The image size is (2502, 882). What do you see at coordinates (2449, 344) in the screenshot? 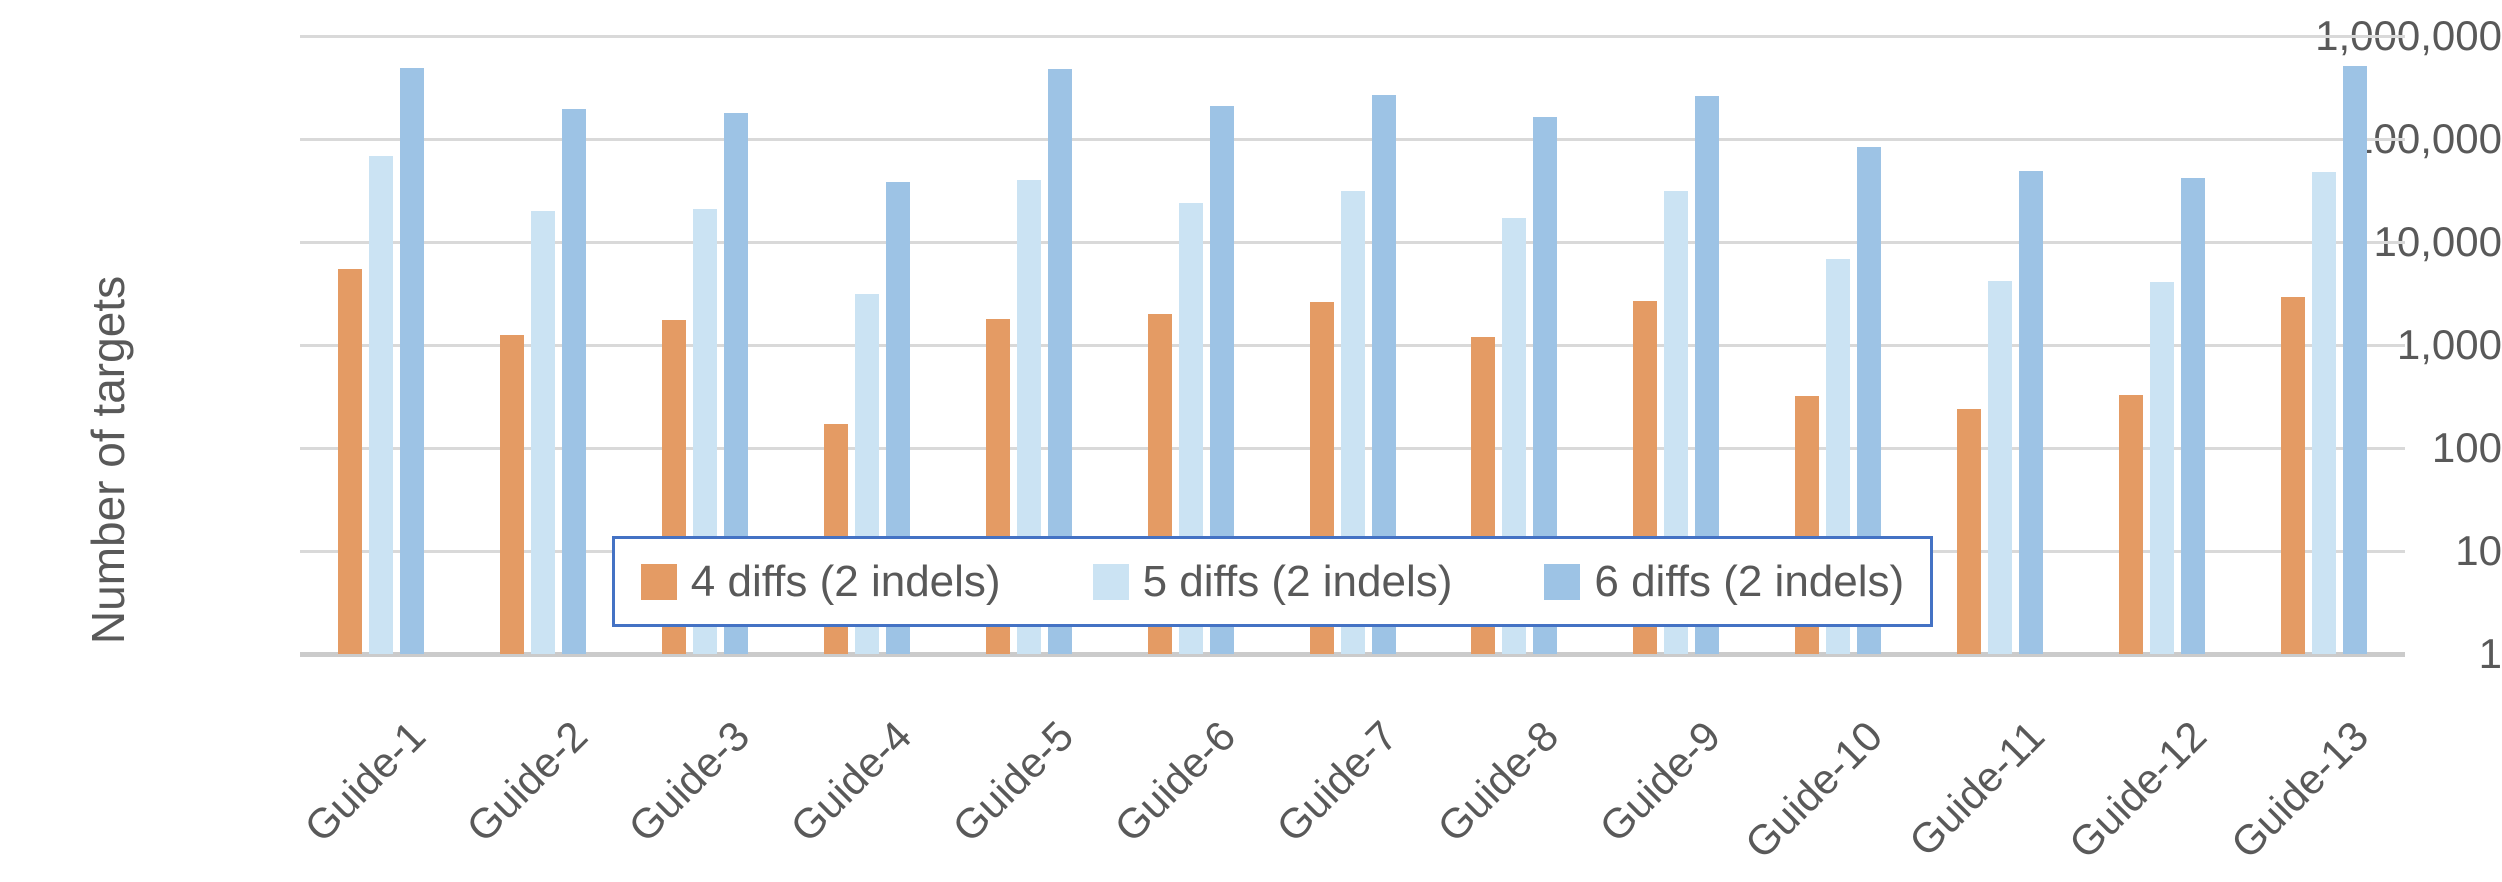
I see `y-tick-label: 1,000` at bounding box center [2449, 344].